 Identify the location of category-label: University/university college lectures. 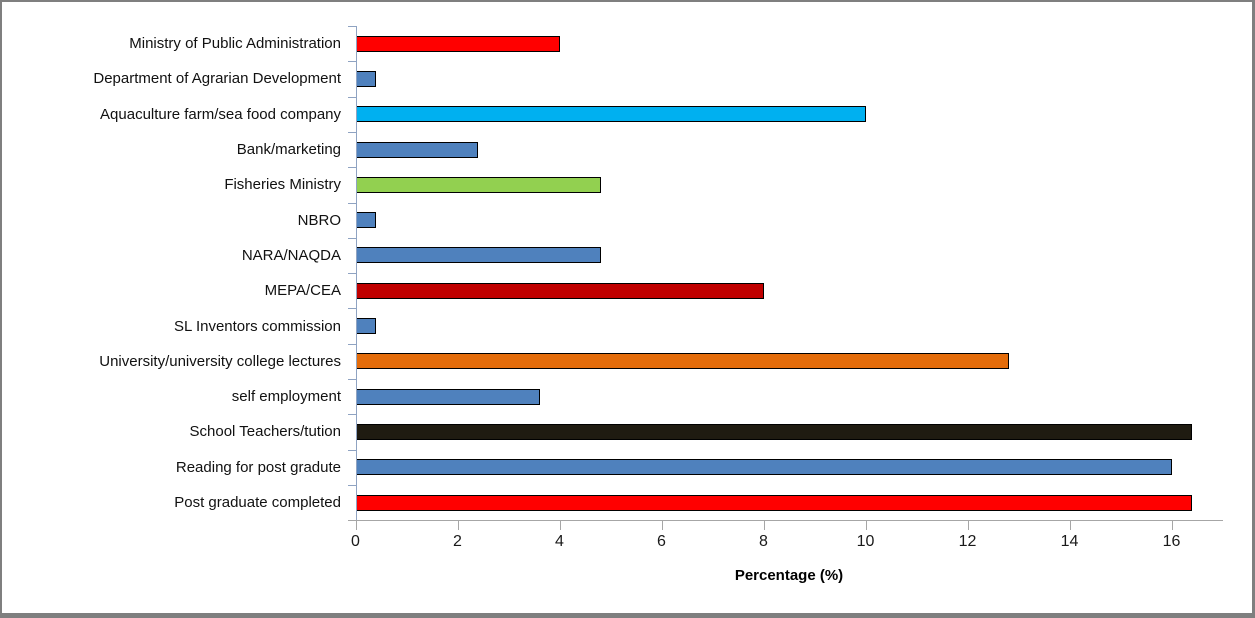
(220, 361).